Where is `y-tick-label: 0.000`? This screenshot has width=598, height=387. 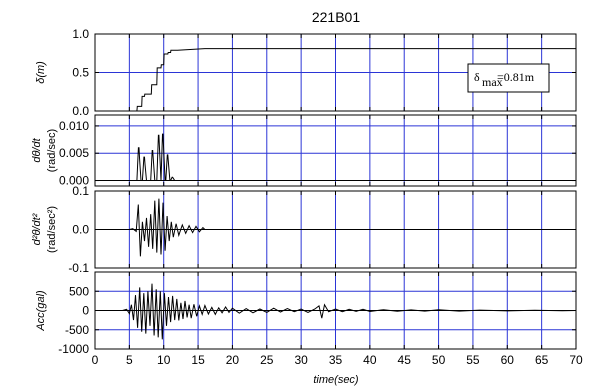
y-tick-label: 0.000 is located at coordinates (74, 181).